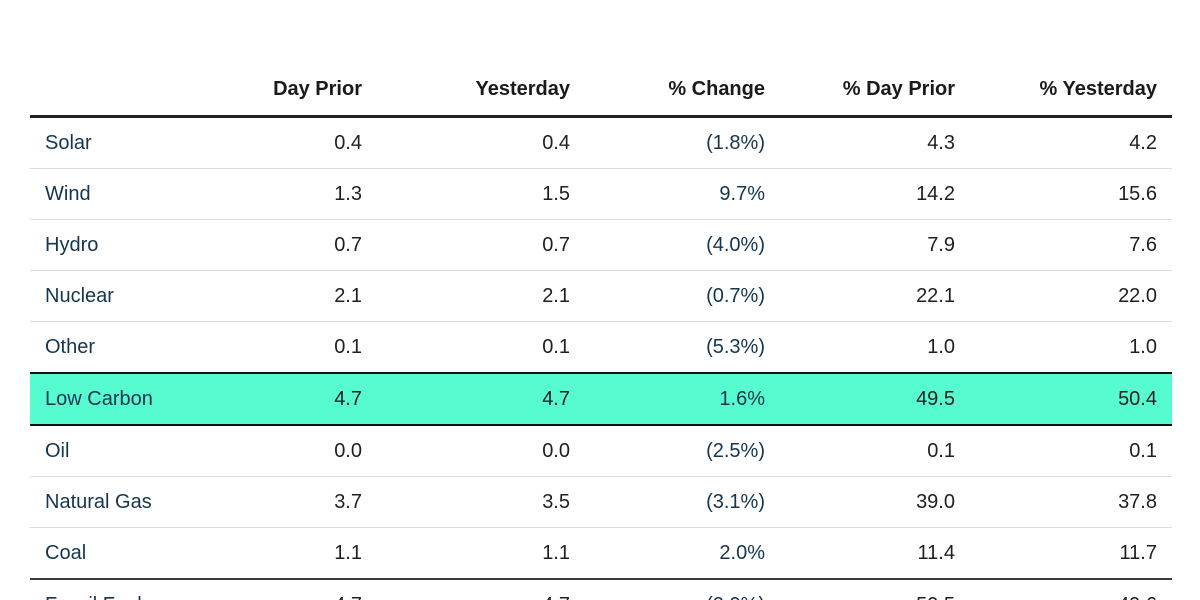 The width and height of the screenshot is (1200, 600). What do you see at coordinates (735, 295) in the screenshot?
I see `cell-pct-change: (0.7%)` at bounding box center [735, 295].